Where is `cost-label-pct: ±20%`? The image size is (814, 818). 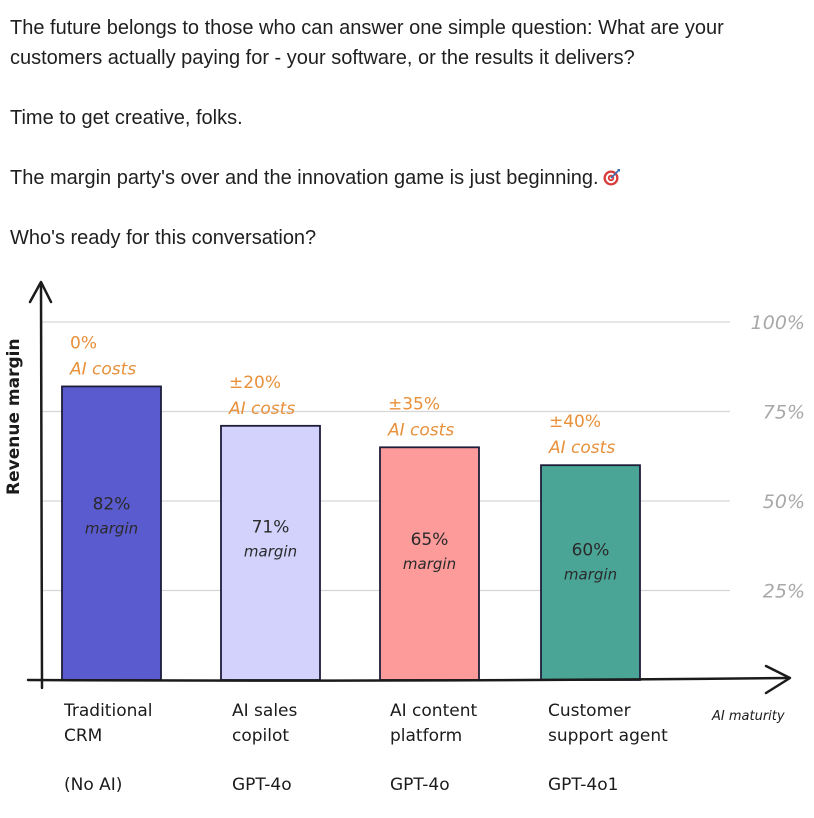 cost-label-pct: ±20% is located at coordinates (255, 383).